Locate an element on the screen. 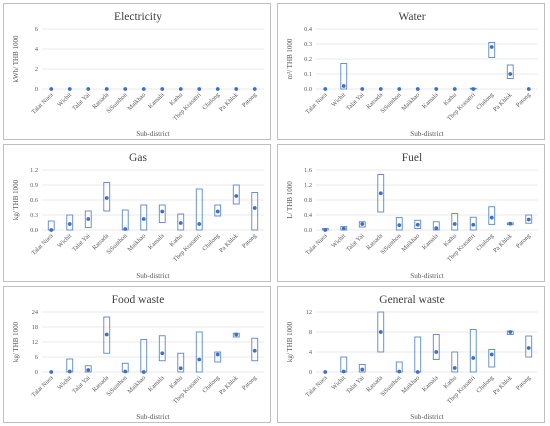 This screenshot has height=426, width=550. gas-point-ratsada is located at coordinates (106, 198).